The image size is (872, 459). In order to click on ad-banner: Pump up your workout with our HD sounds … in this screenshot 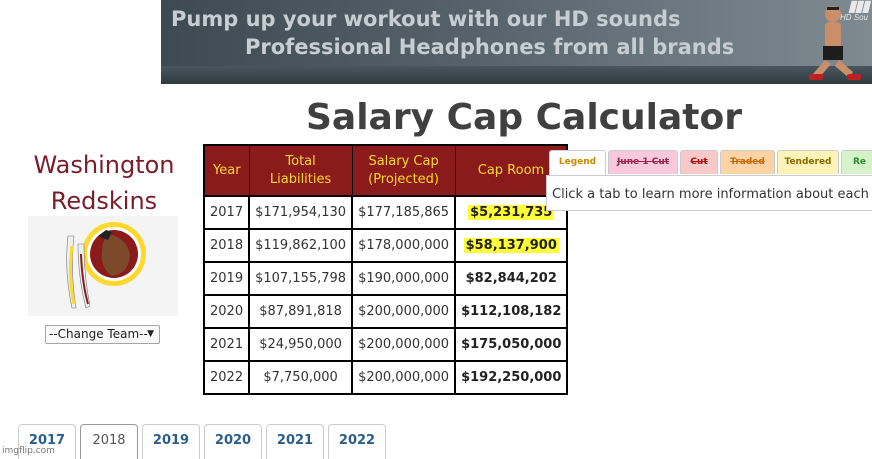, I will do `click(516, 42)`.